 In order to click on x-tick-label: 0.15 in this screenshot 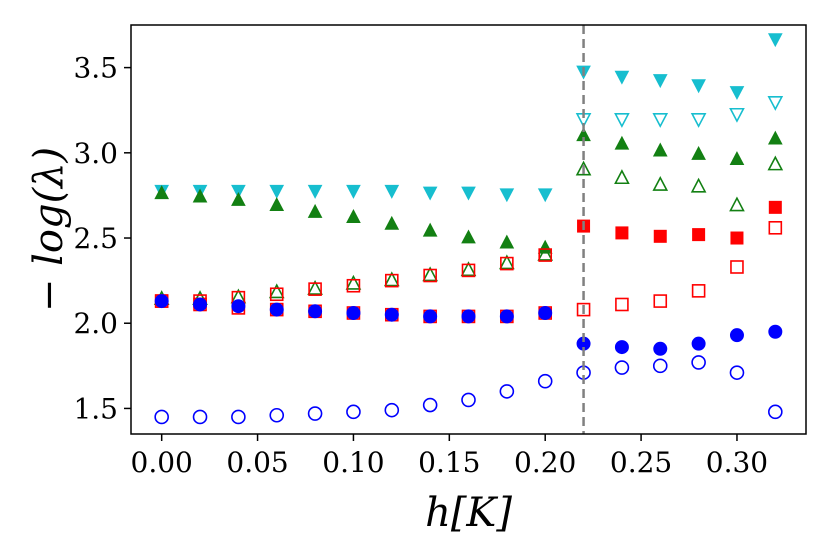, I will do `click(449, 462)`.